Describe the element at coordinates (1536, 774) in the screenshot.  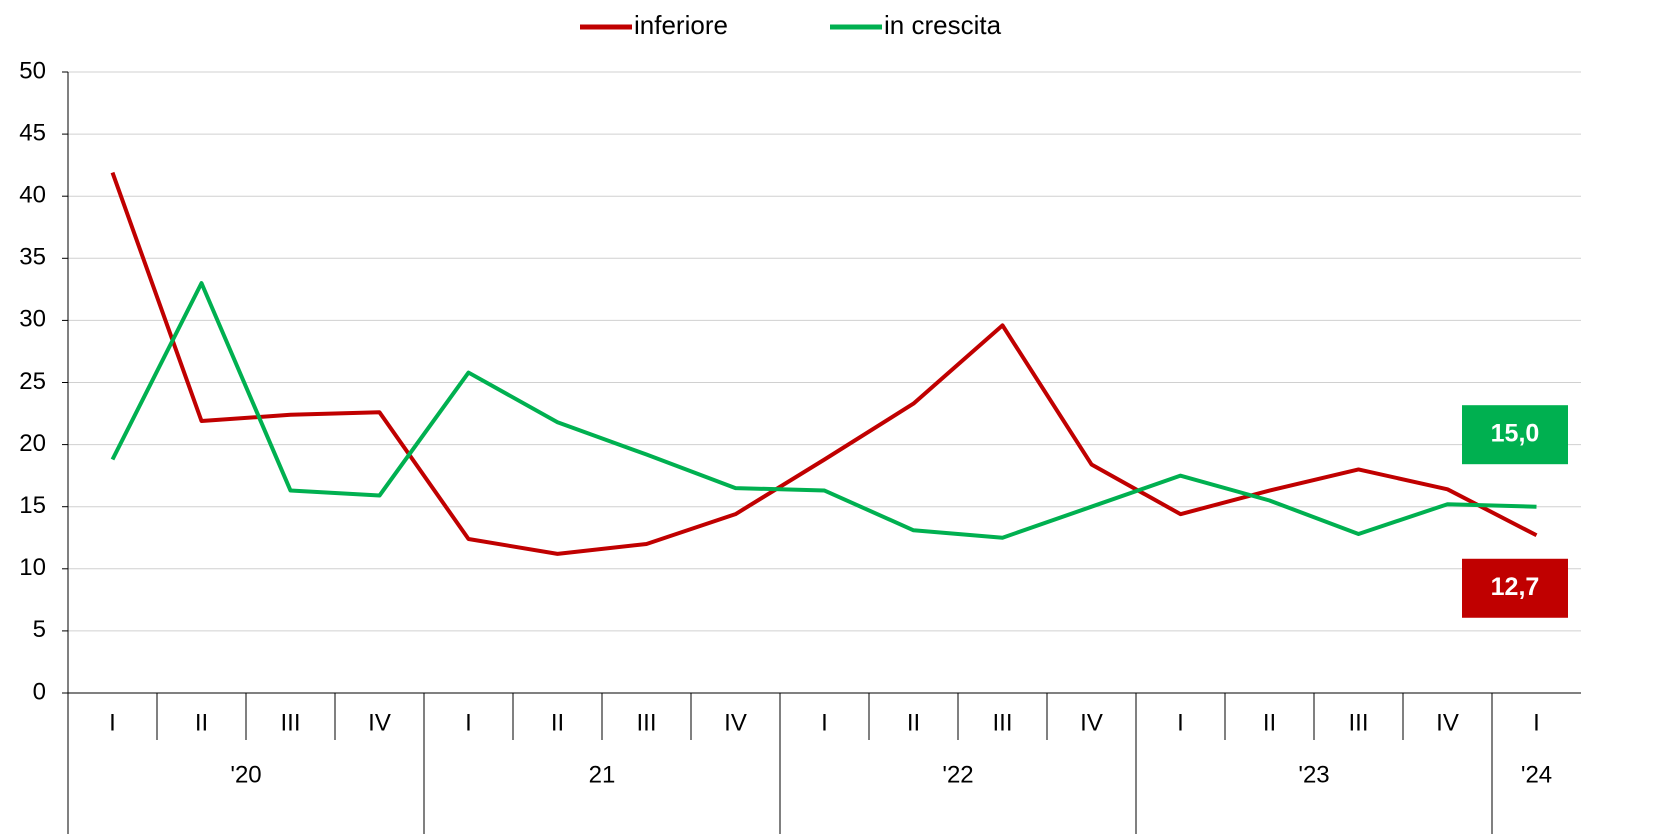
I see `group-label: '24` at that location.